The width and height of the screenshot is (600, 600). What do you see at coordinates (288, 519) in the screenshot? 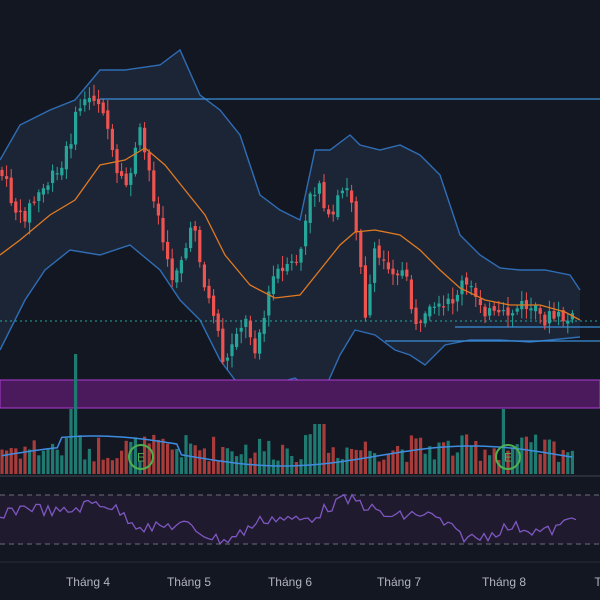
I see `rsi-line` at bounding box center [288, 519].